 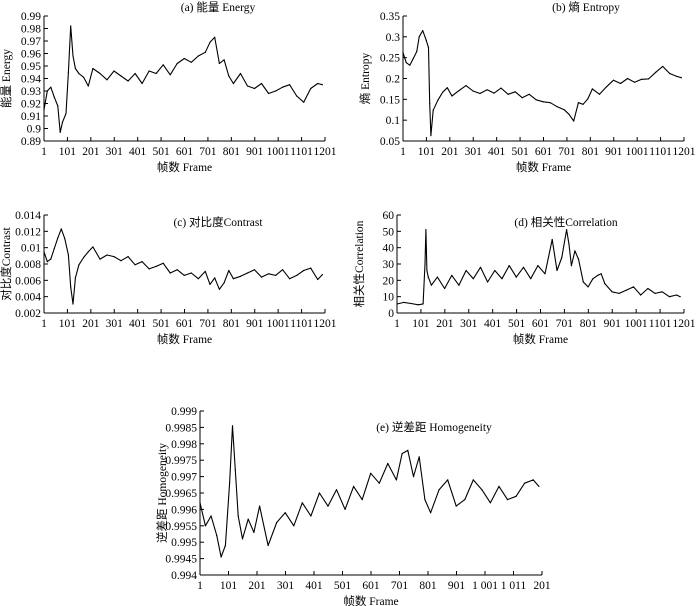 I want to click on contrast-series-line, so click(x=183, y=266).